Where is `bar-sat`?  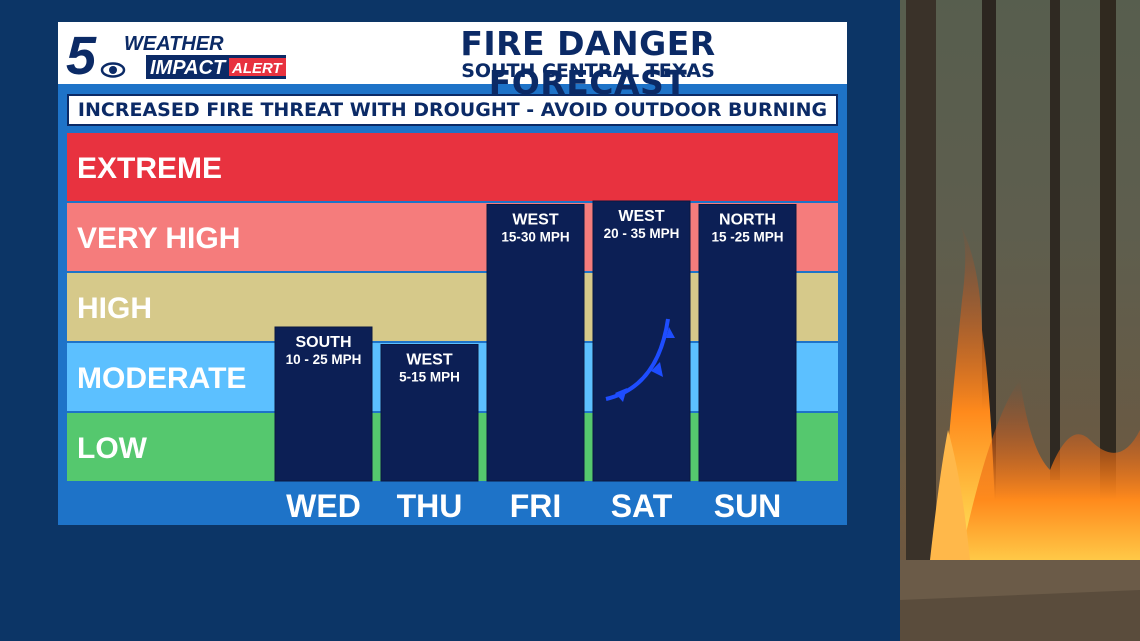 bar-sat is located at coordinates (641, 341).